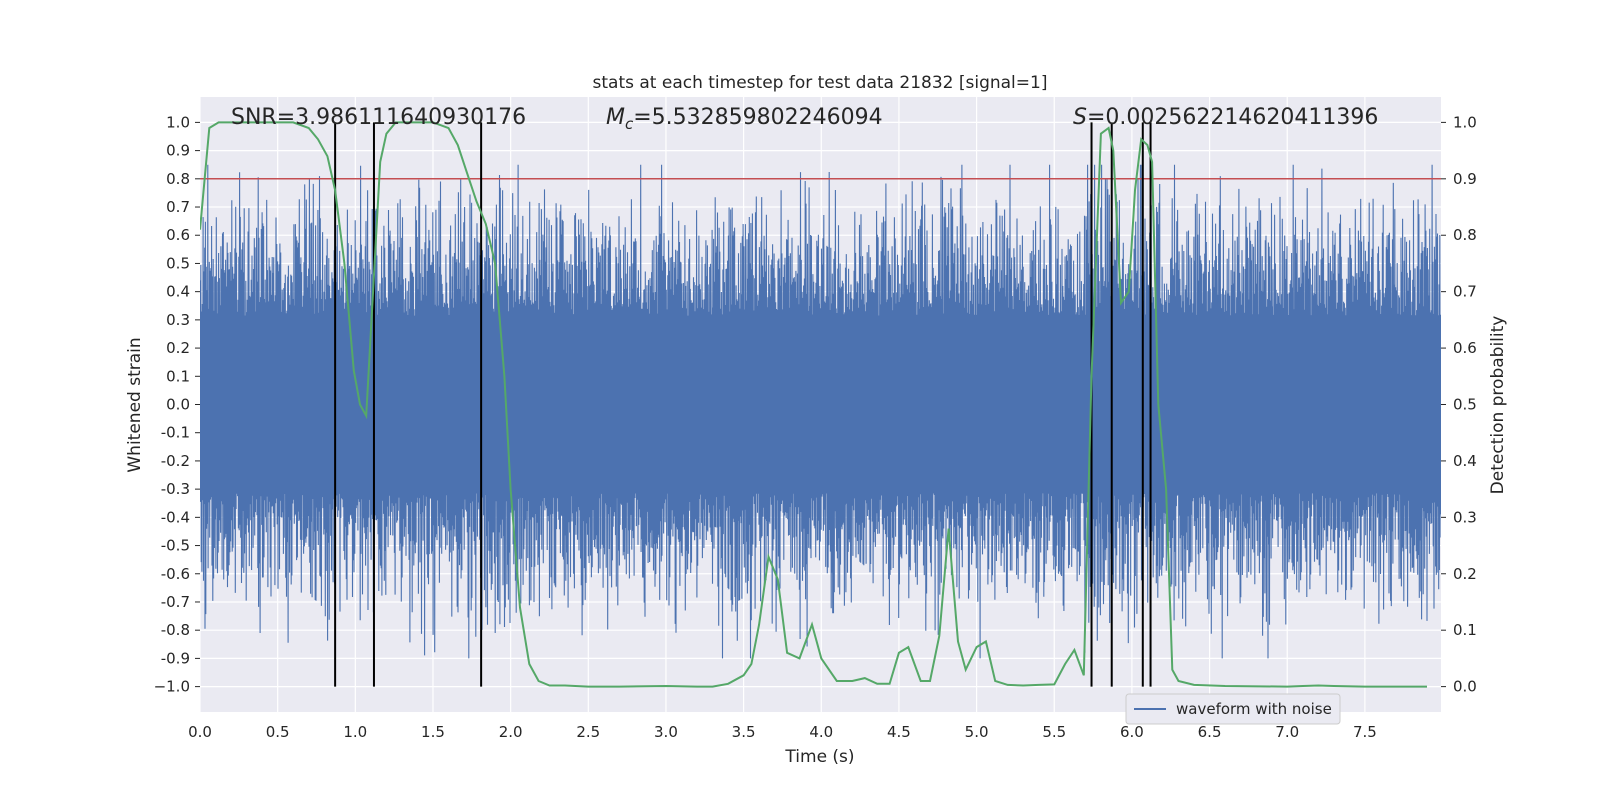 The height and width of the screenshot is (800, 1600). Describe the element at coordinates (1254, 709) in the screenshot. I see `legend-label: waveform with noise` at that location.